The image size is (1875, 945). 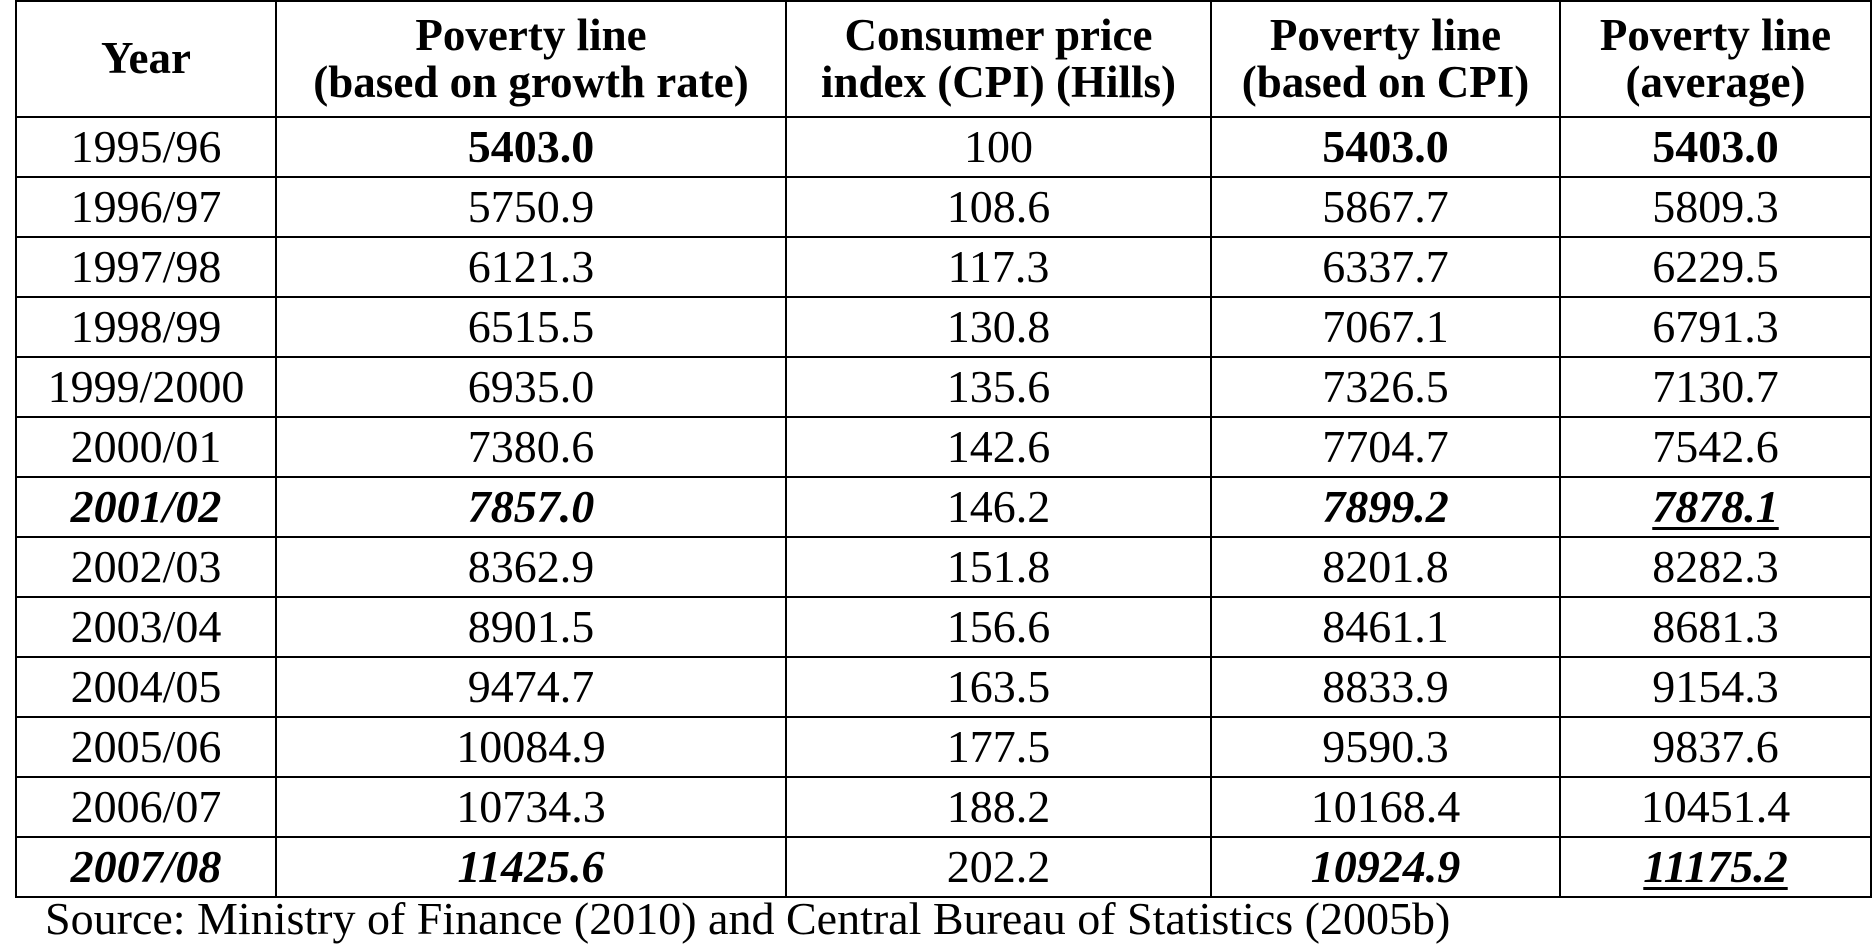 I want to click on year-cell: 2000/01, so click(x=146, y=447).